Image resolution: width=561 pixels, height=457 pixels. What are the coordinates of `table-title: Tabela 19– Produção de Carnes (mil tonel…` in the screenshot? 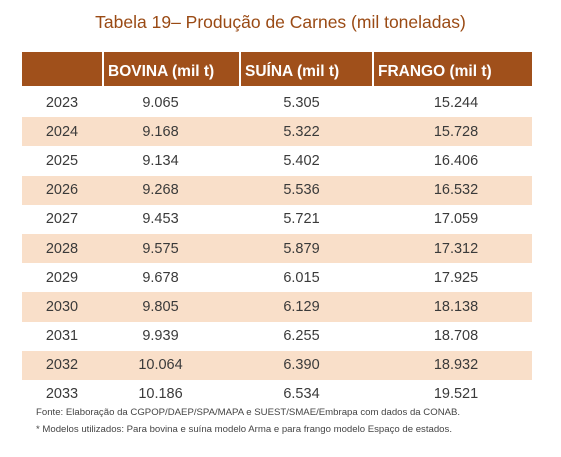 It's located at (280, 22).